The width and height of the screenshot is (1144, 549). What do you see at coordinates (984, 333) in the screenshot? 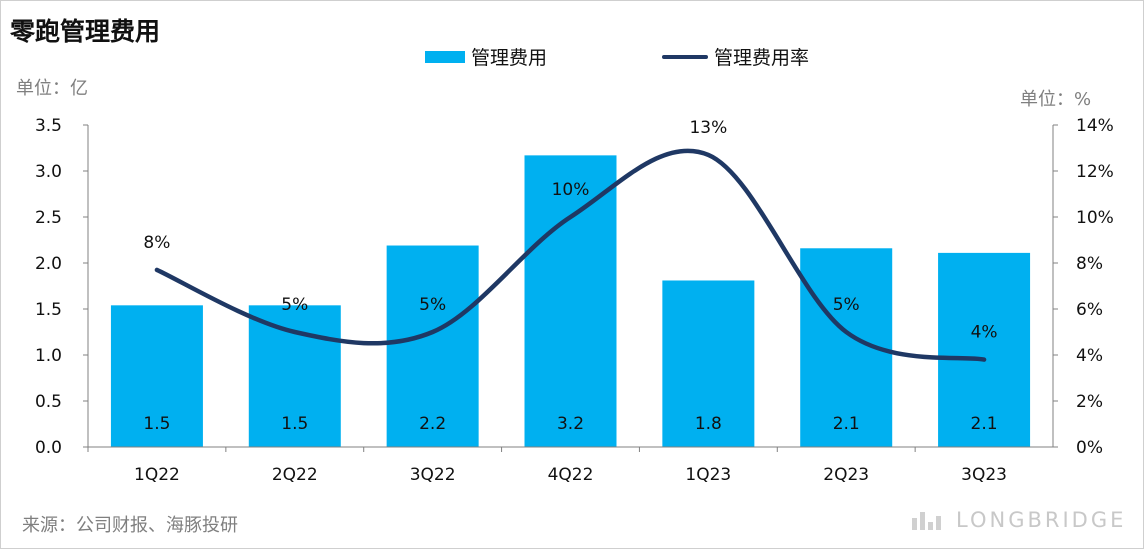
I see `rate-value-label: 4%` at bounding box center [984, 333].